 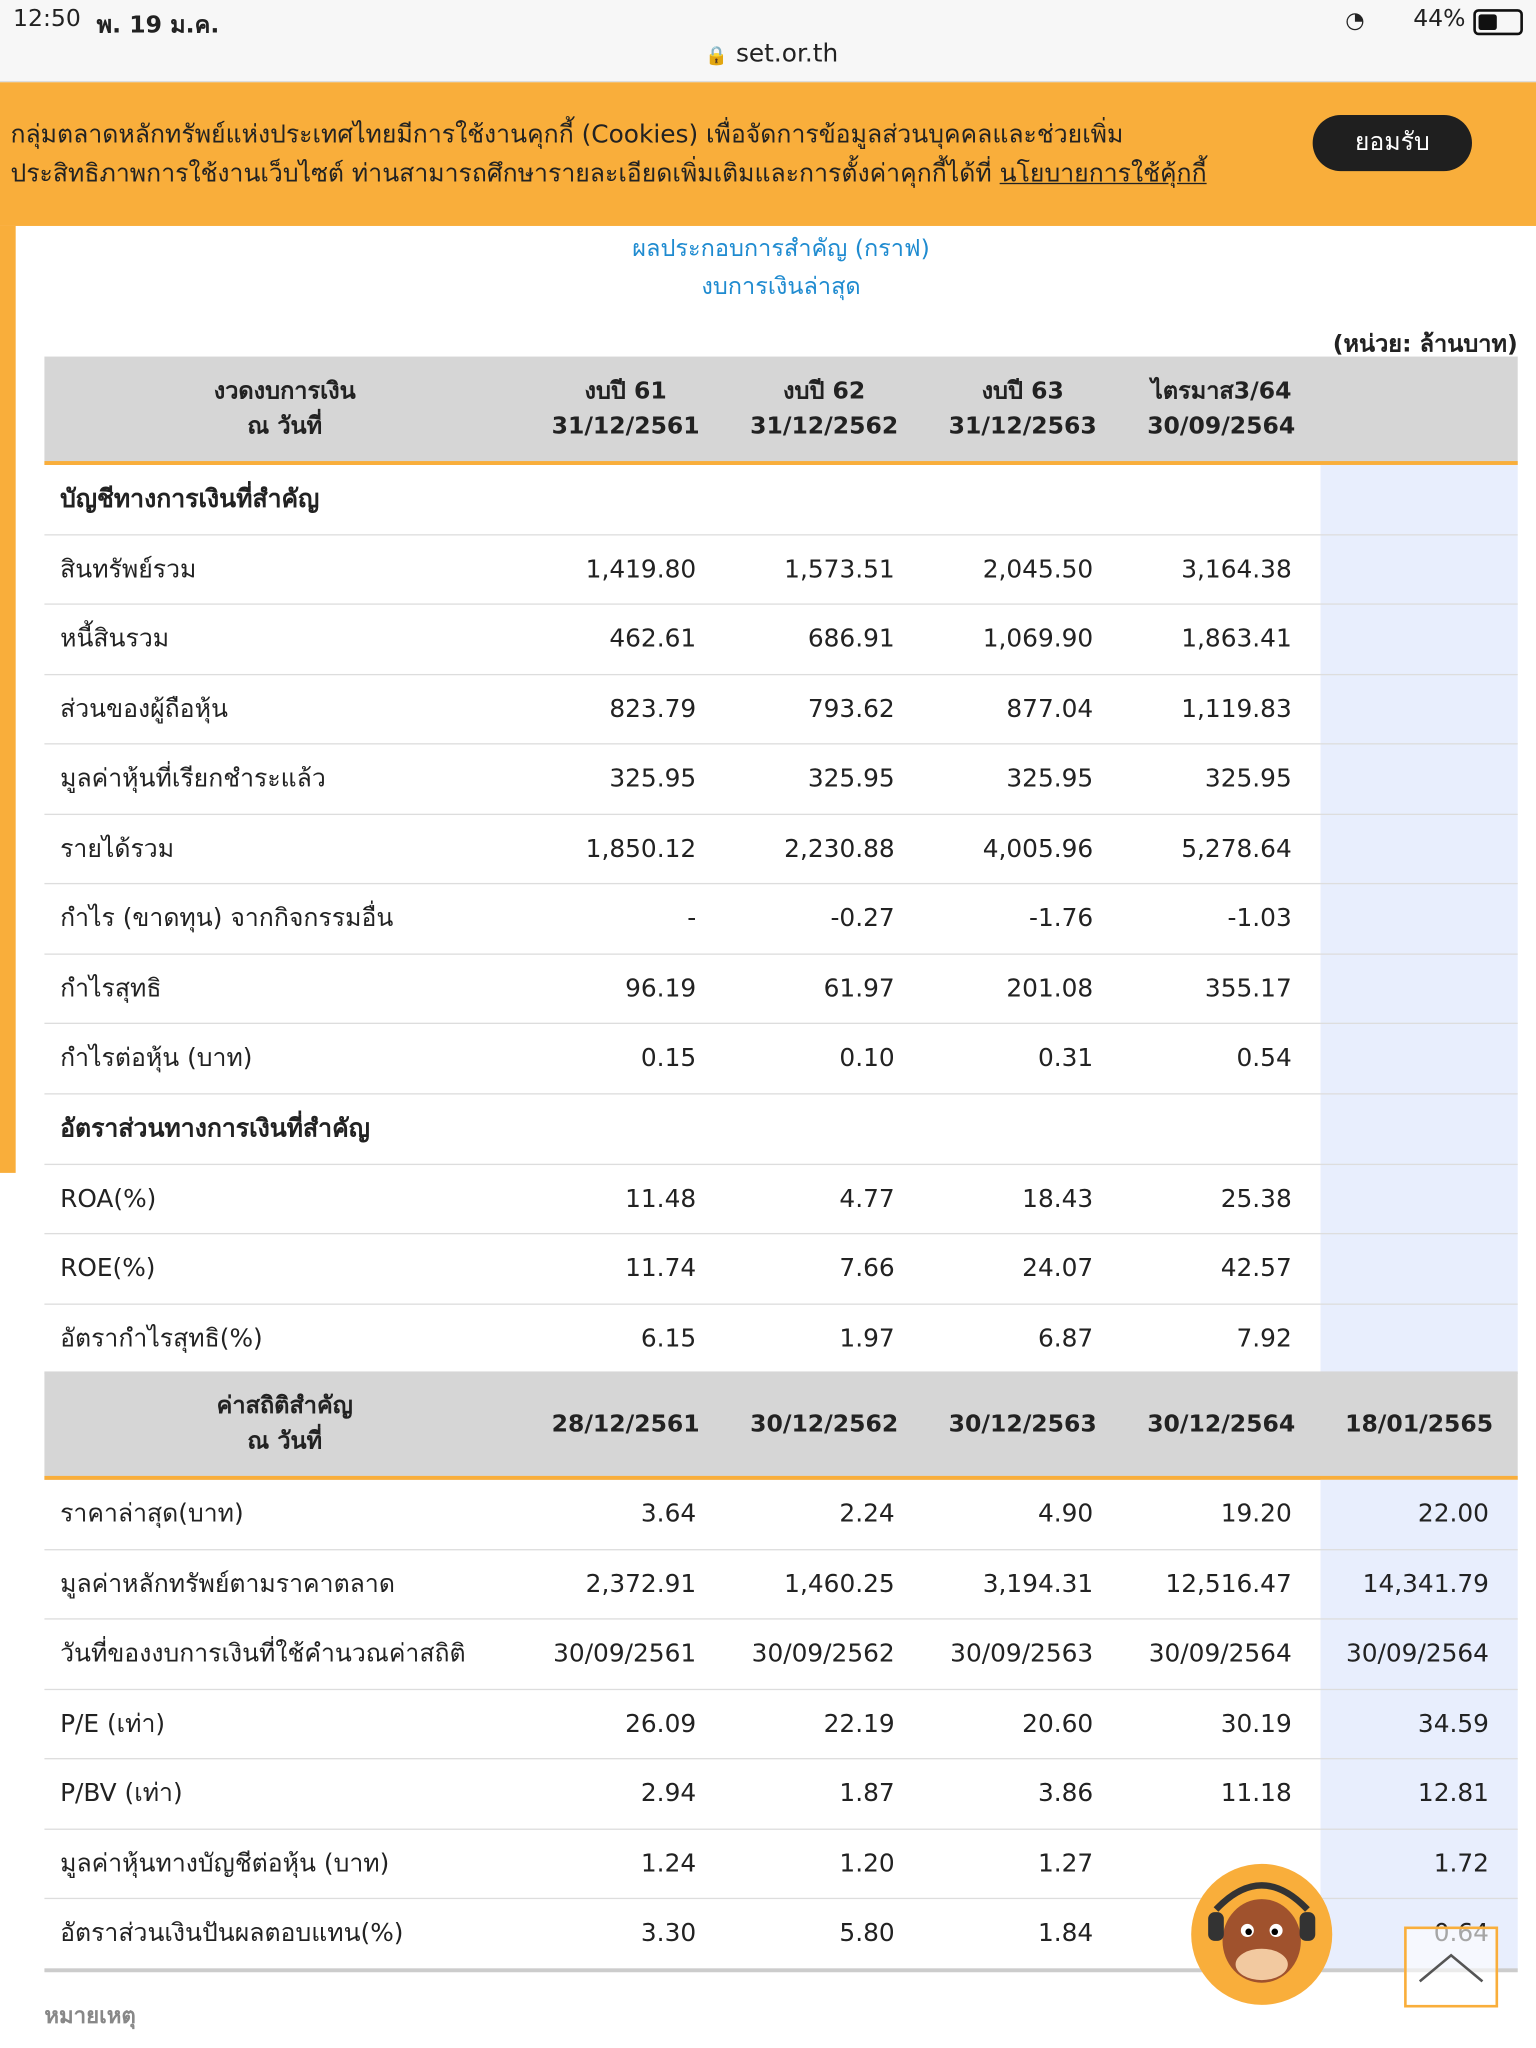 What do you see at coordinates (1256, 1724) in the screenshot?
I see `value-cell: 30.19` at bounding box center [1256, 1724].